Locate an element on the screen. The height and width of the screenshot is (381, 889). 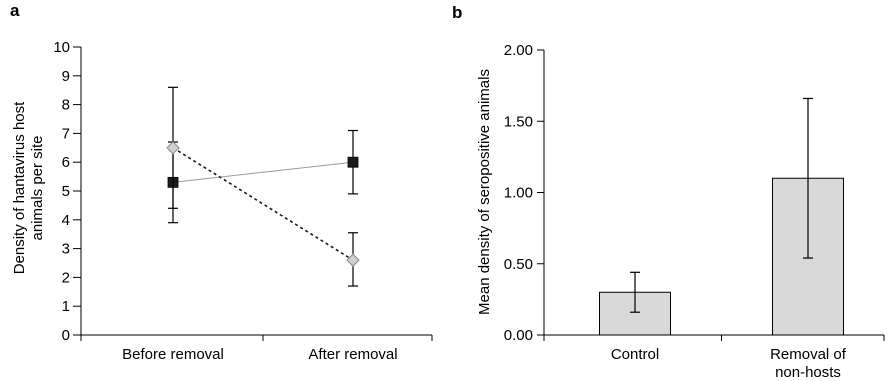
y-tick-label: 1.50 is located at coordinates (518, 121).